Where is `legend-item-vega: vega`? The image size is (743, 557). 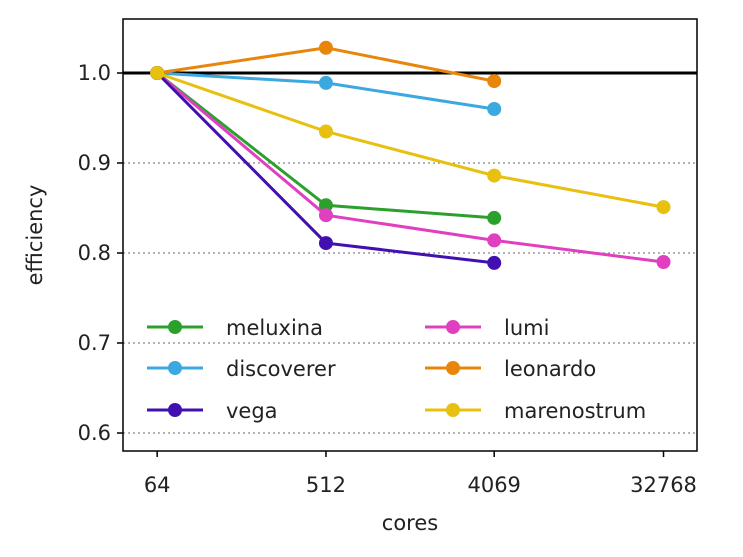
legend-item-vega: vega is located at coordinates (212, 411).